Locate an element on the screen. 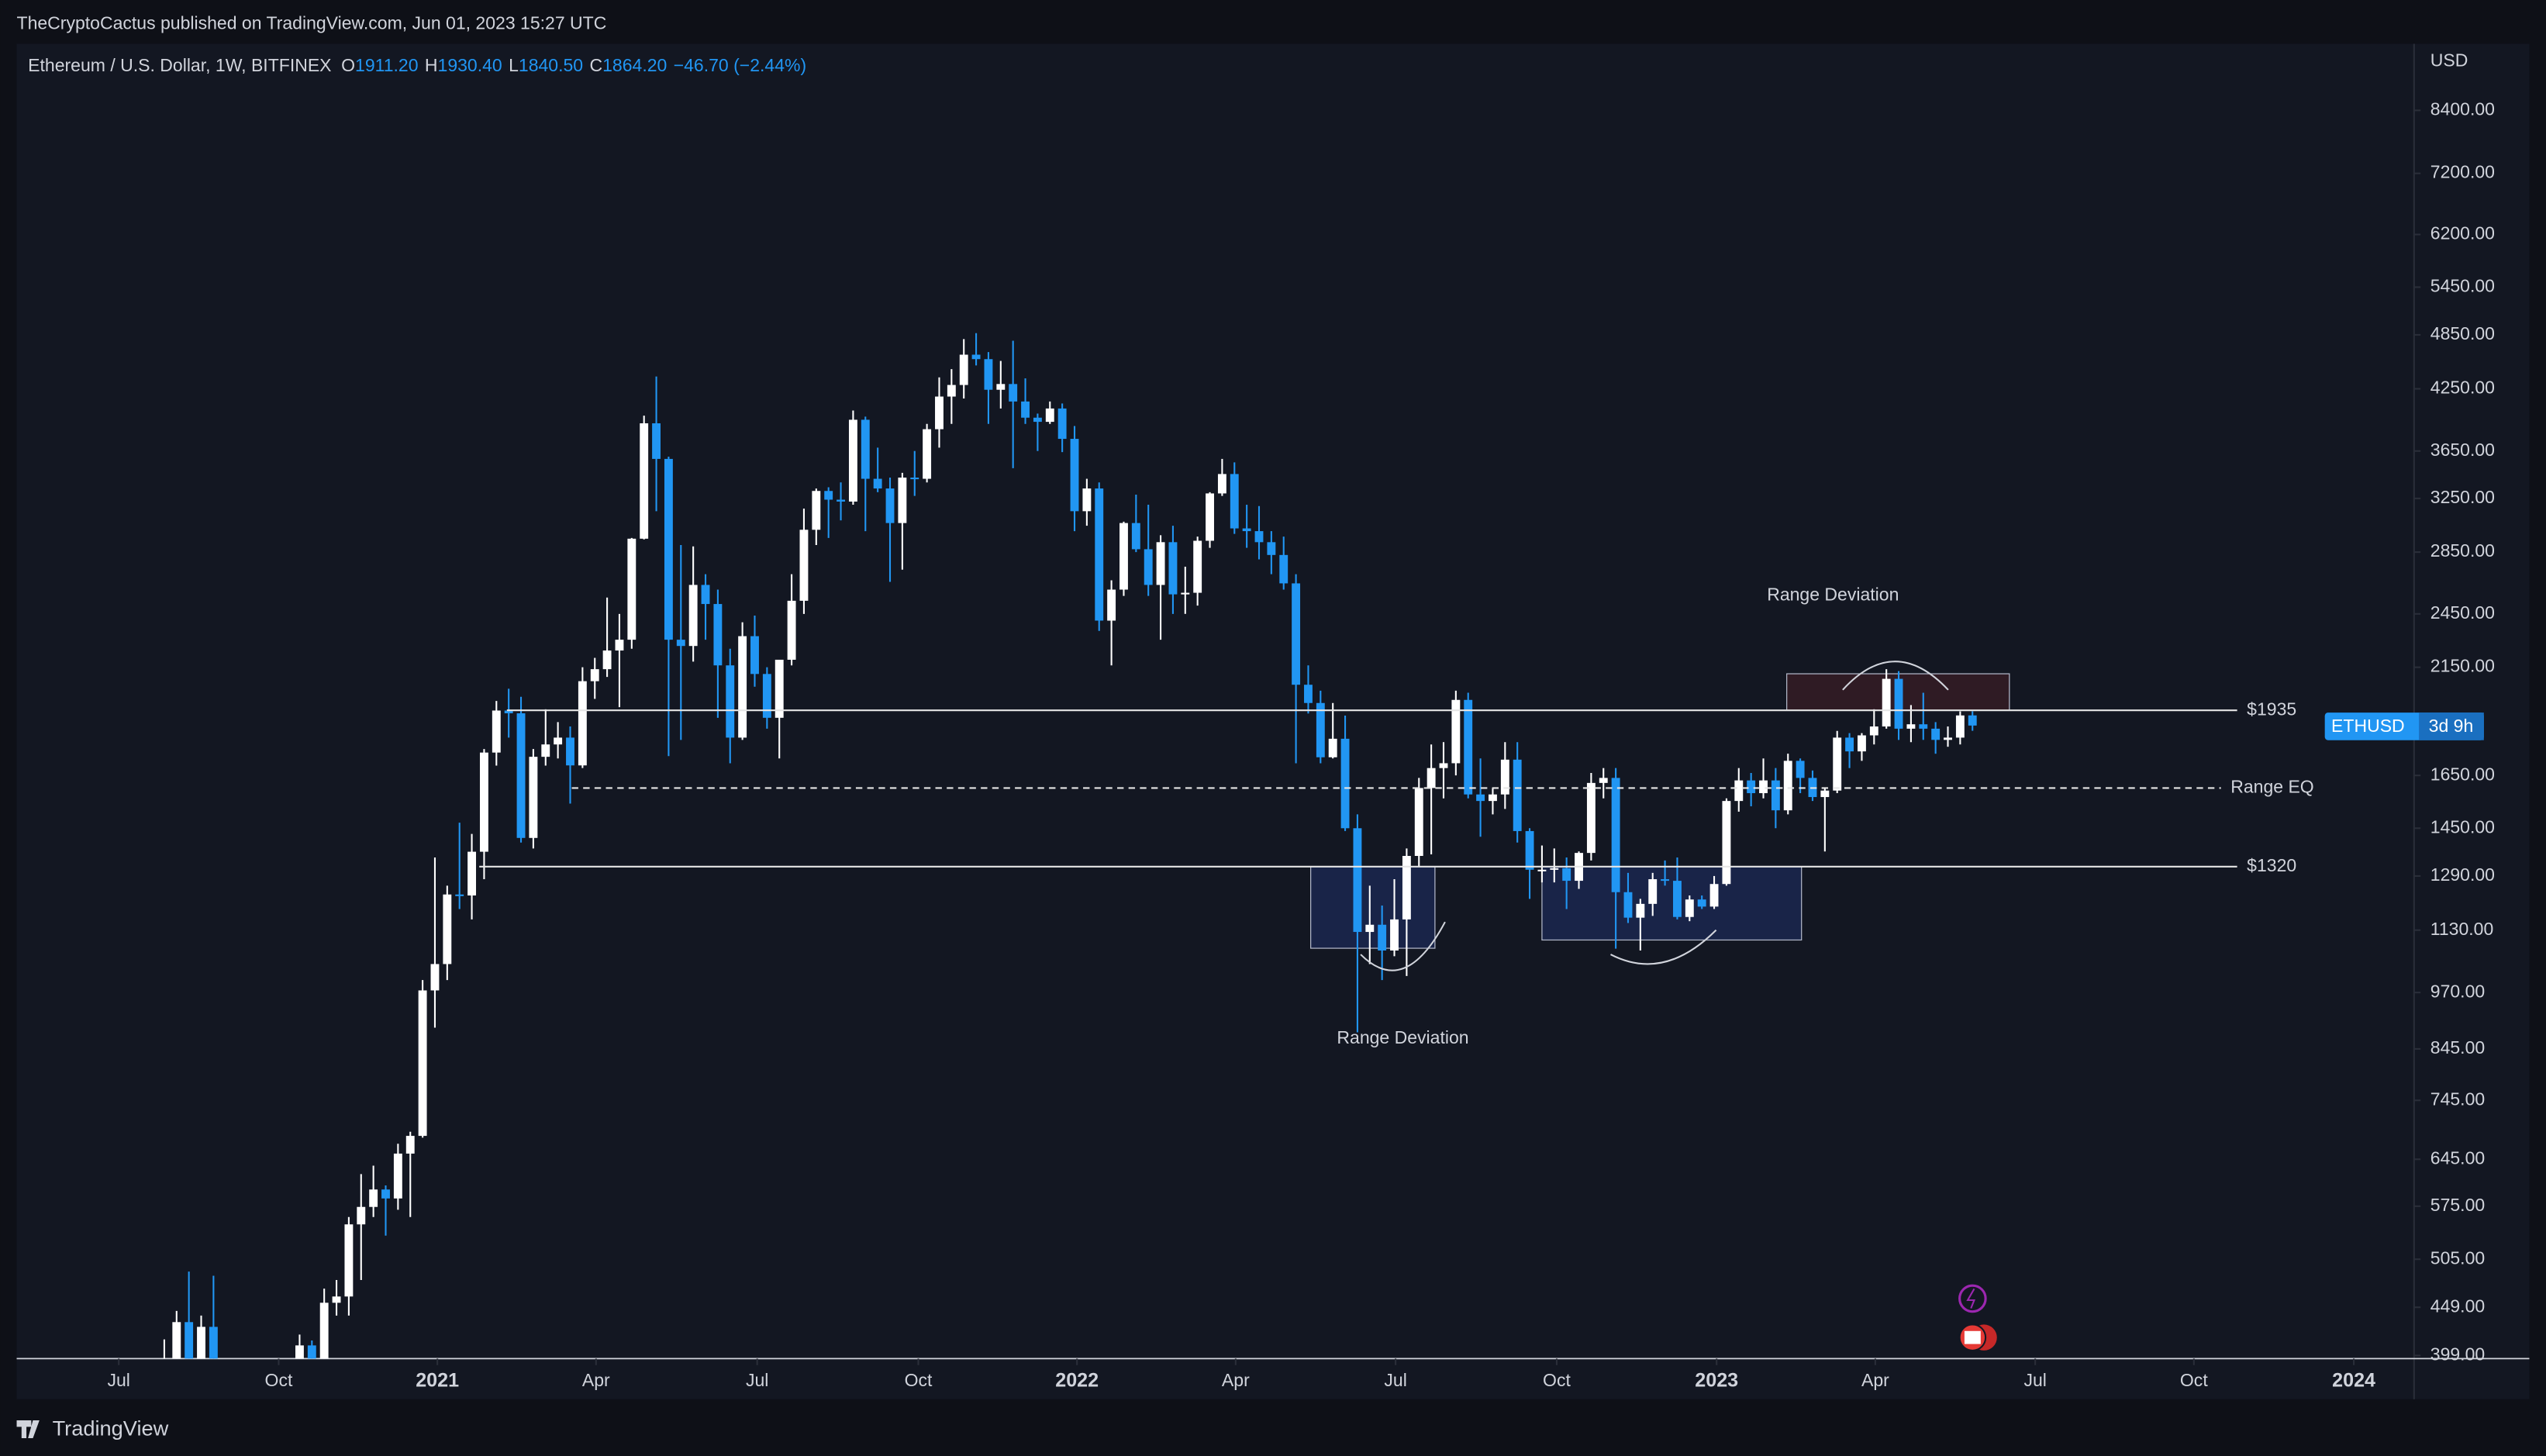 The image size is (2546, 1456). flag is located at coordinates (1972, 1337).